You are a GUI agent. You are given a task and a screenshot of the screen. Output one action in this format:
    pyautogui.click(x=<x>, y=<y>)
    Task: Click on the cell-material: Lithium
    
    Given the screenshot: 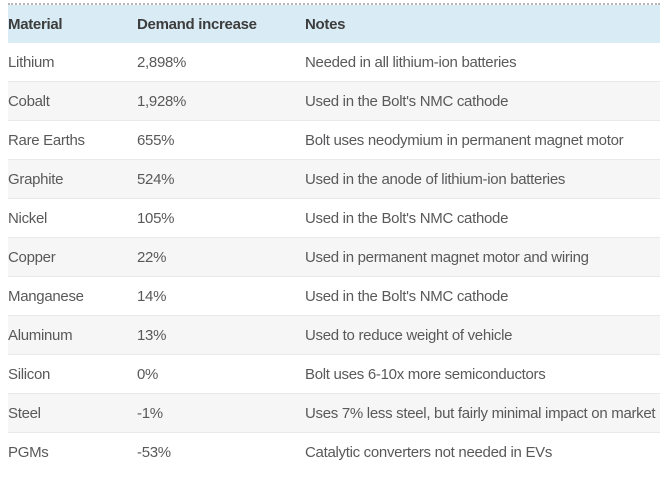 What is the action you would take?
    pyautogui.click(x=31, y=62)
    